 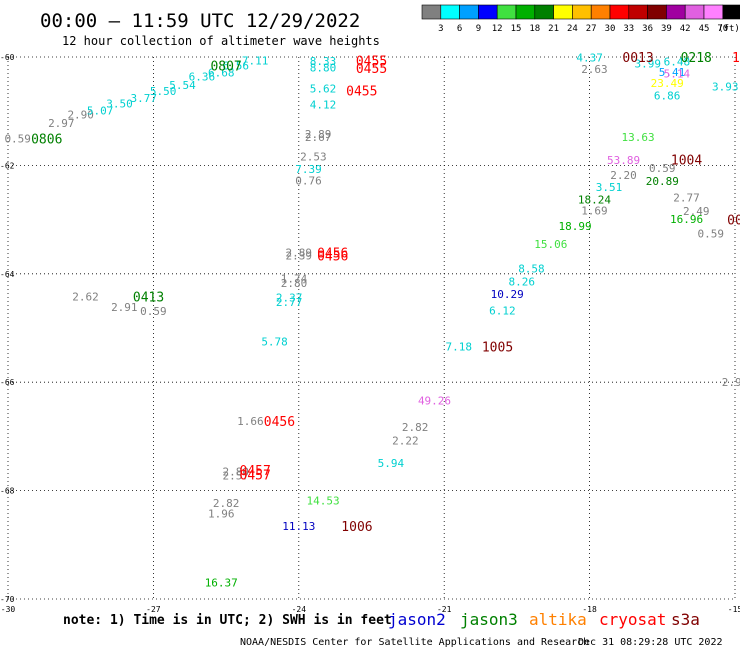 I want to click on y-tick-label: -68, so click(x=7, y=491).